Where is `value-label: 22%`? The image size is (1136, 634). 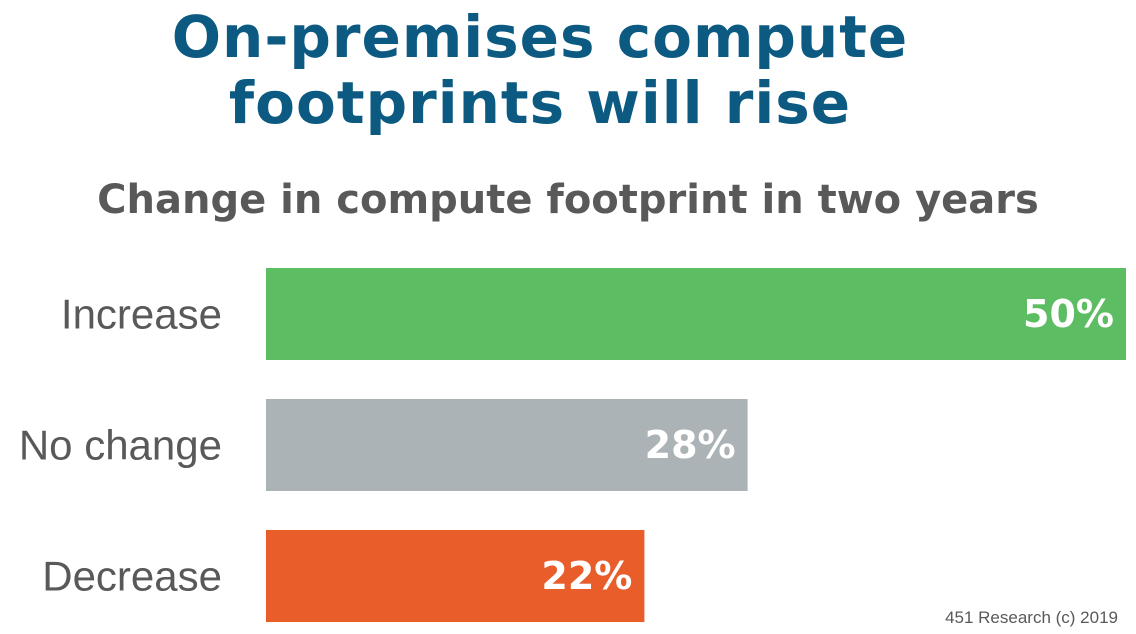 value-label: 22% is located at coordinates (586, 576).